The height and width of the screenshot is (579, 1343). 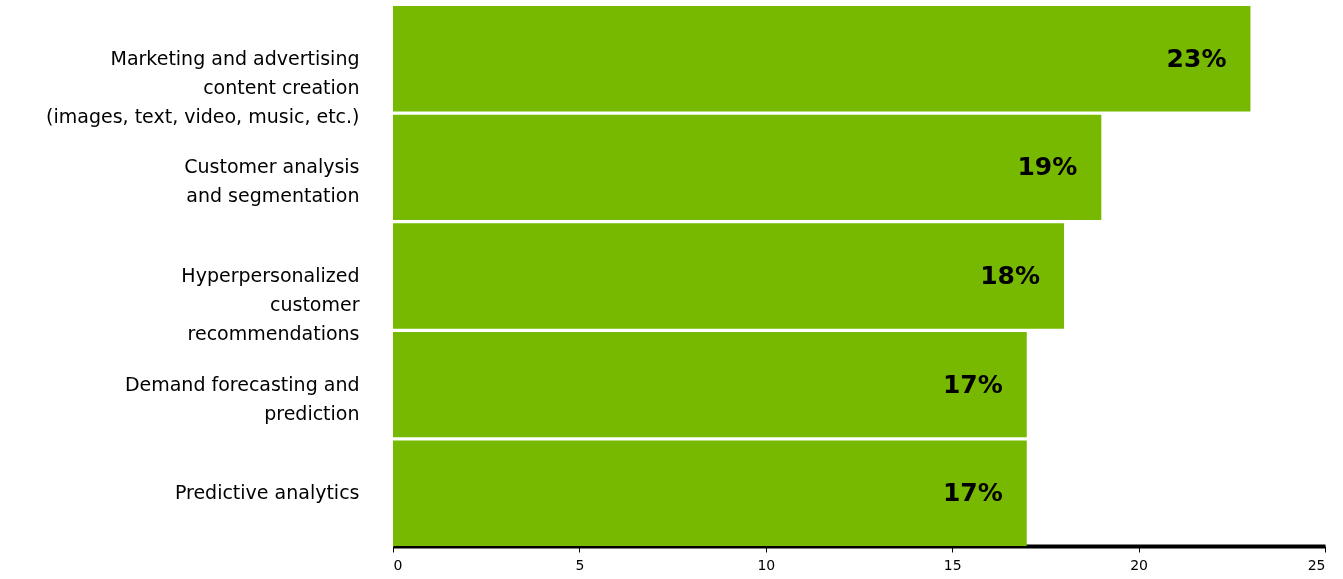 What do you see at coordinates (242, 398) in the screenshot?
I see `y-tick-label: Demand forecasting and prediction` at bounding box center [242, 398].